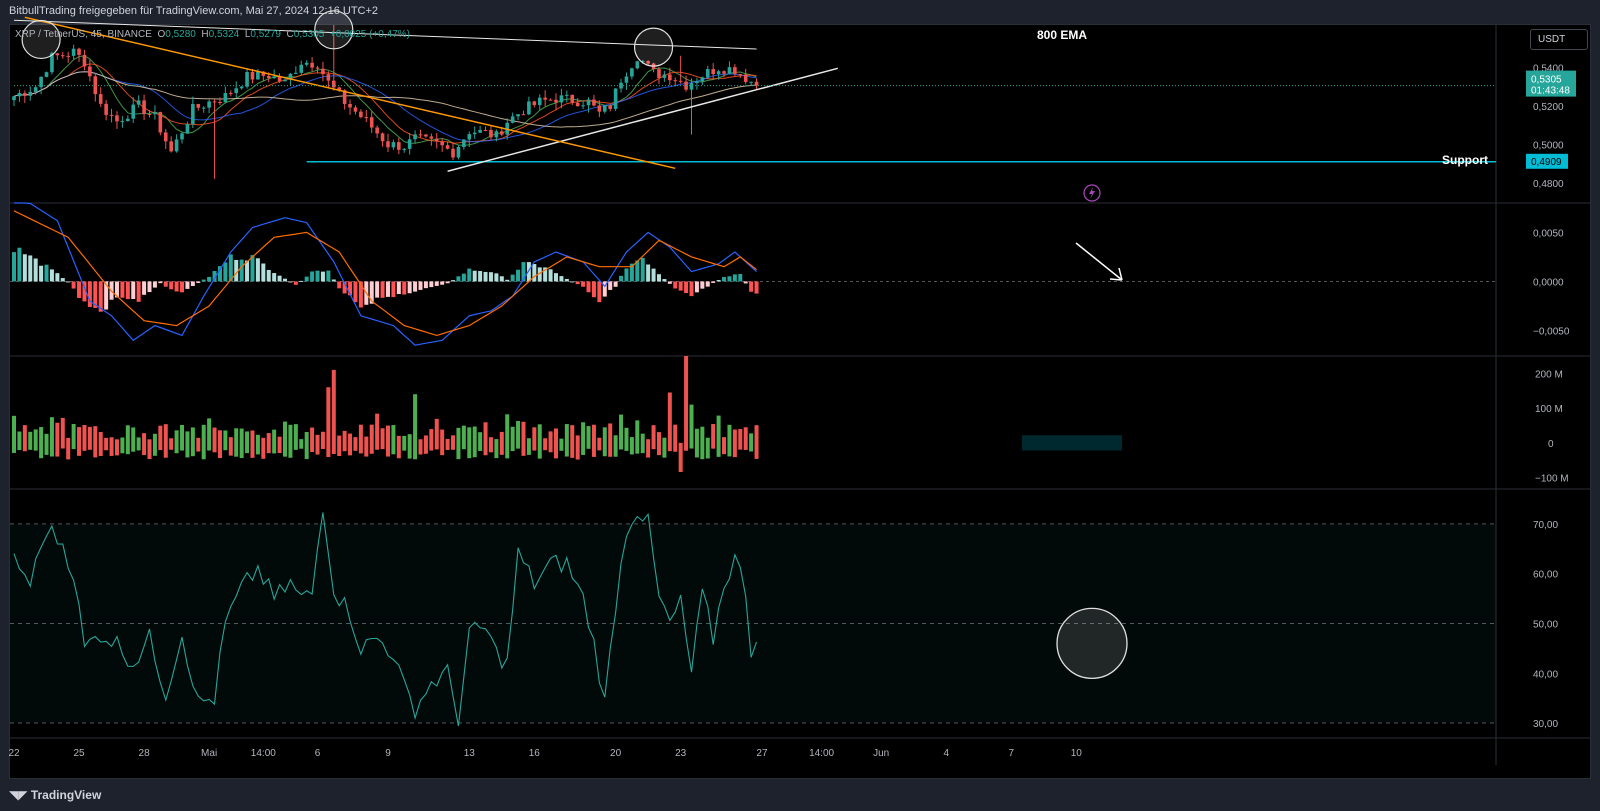 This screenshot has height=811, width=1600. I want to click on currency-button: USDT, so click(1559, 39).